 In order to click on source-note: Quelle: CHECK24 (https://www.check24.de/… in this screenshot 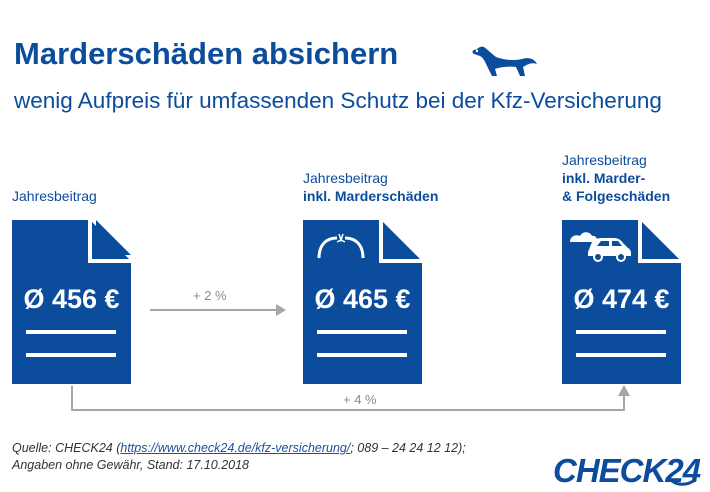, I will do `click(239, 457)`.